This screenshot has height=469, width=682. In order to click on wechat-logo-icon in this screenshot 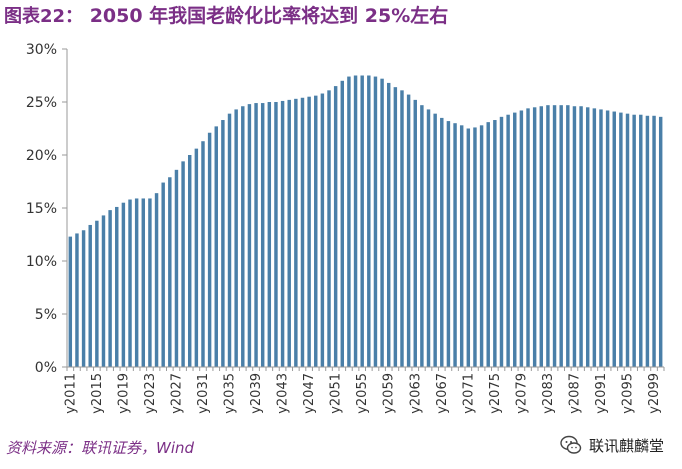, I will do `click(571, 444)`.